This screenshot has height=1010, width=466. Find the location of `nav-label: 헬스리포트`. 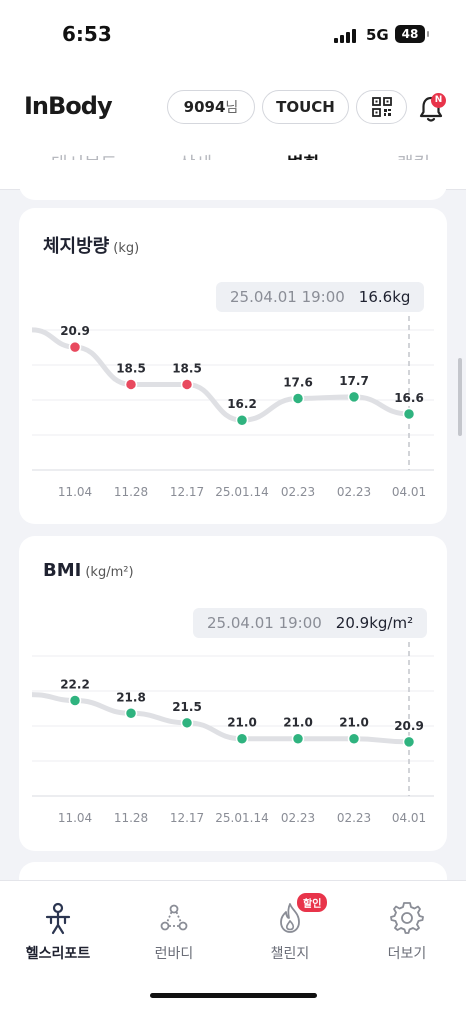

nav-label: 헬스리포트 is located at coordinates (58, 954).